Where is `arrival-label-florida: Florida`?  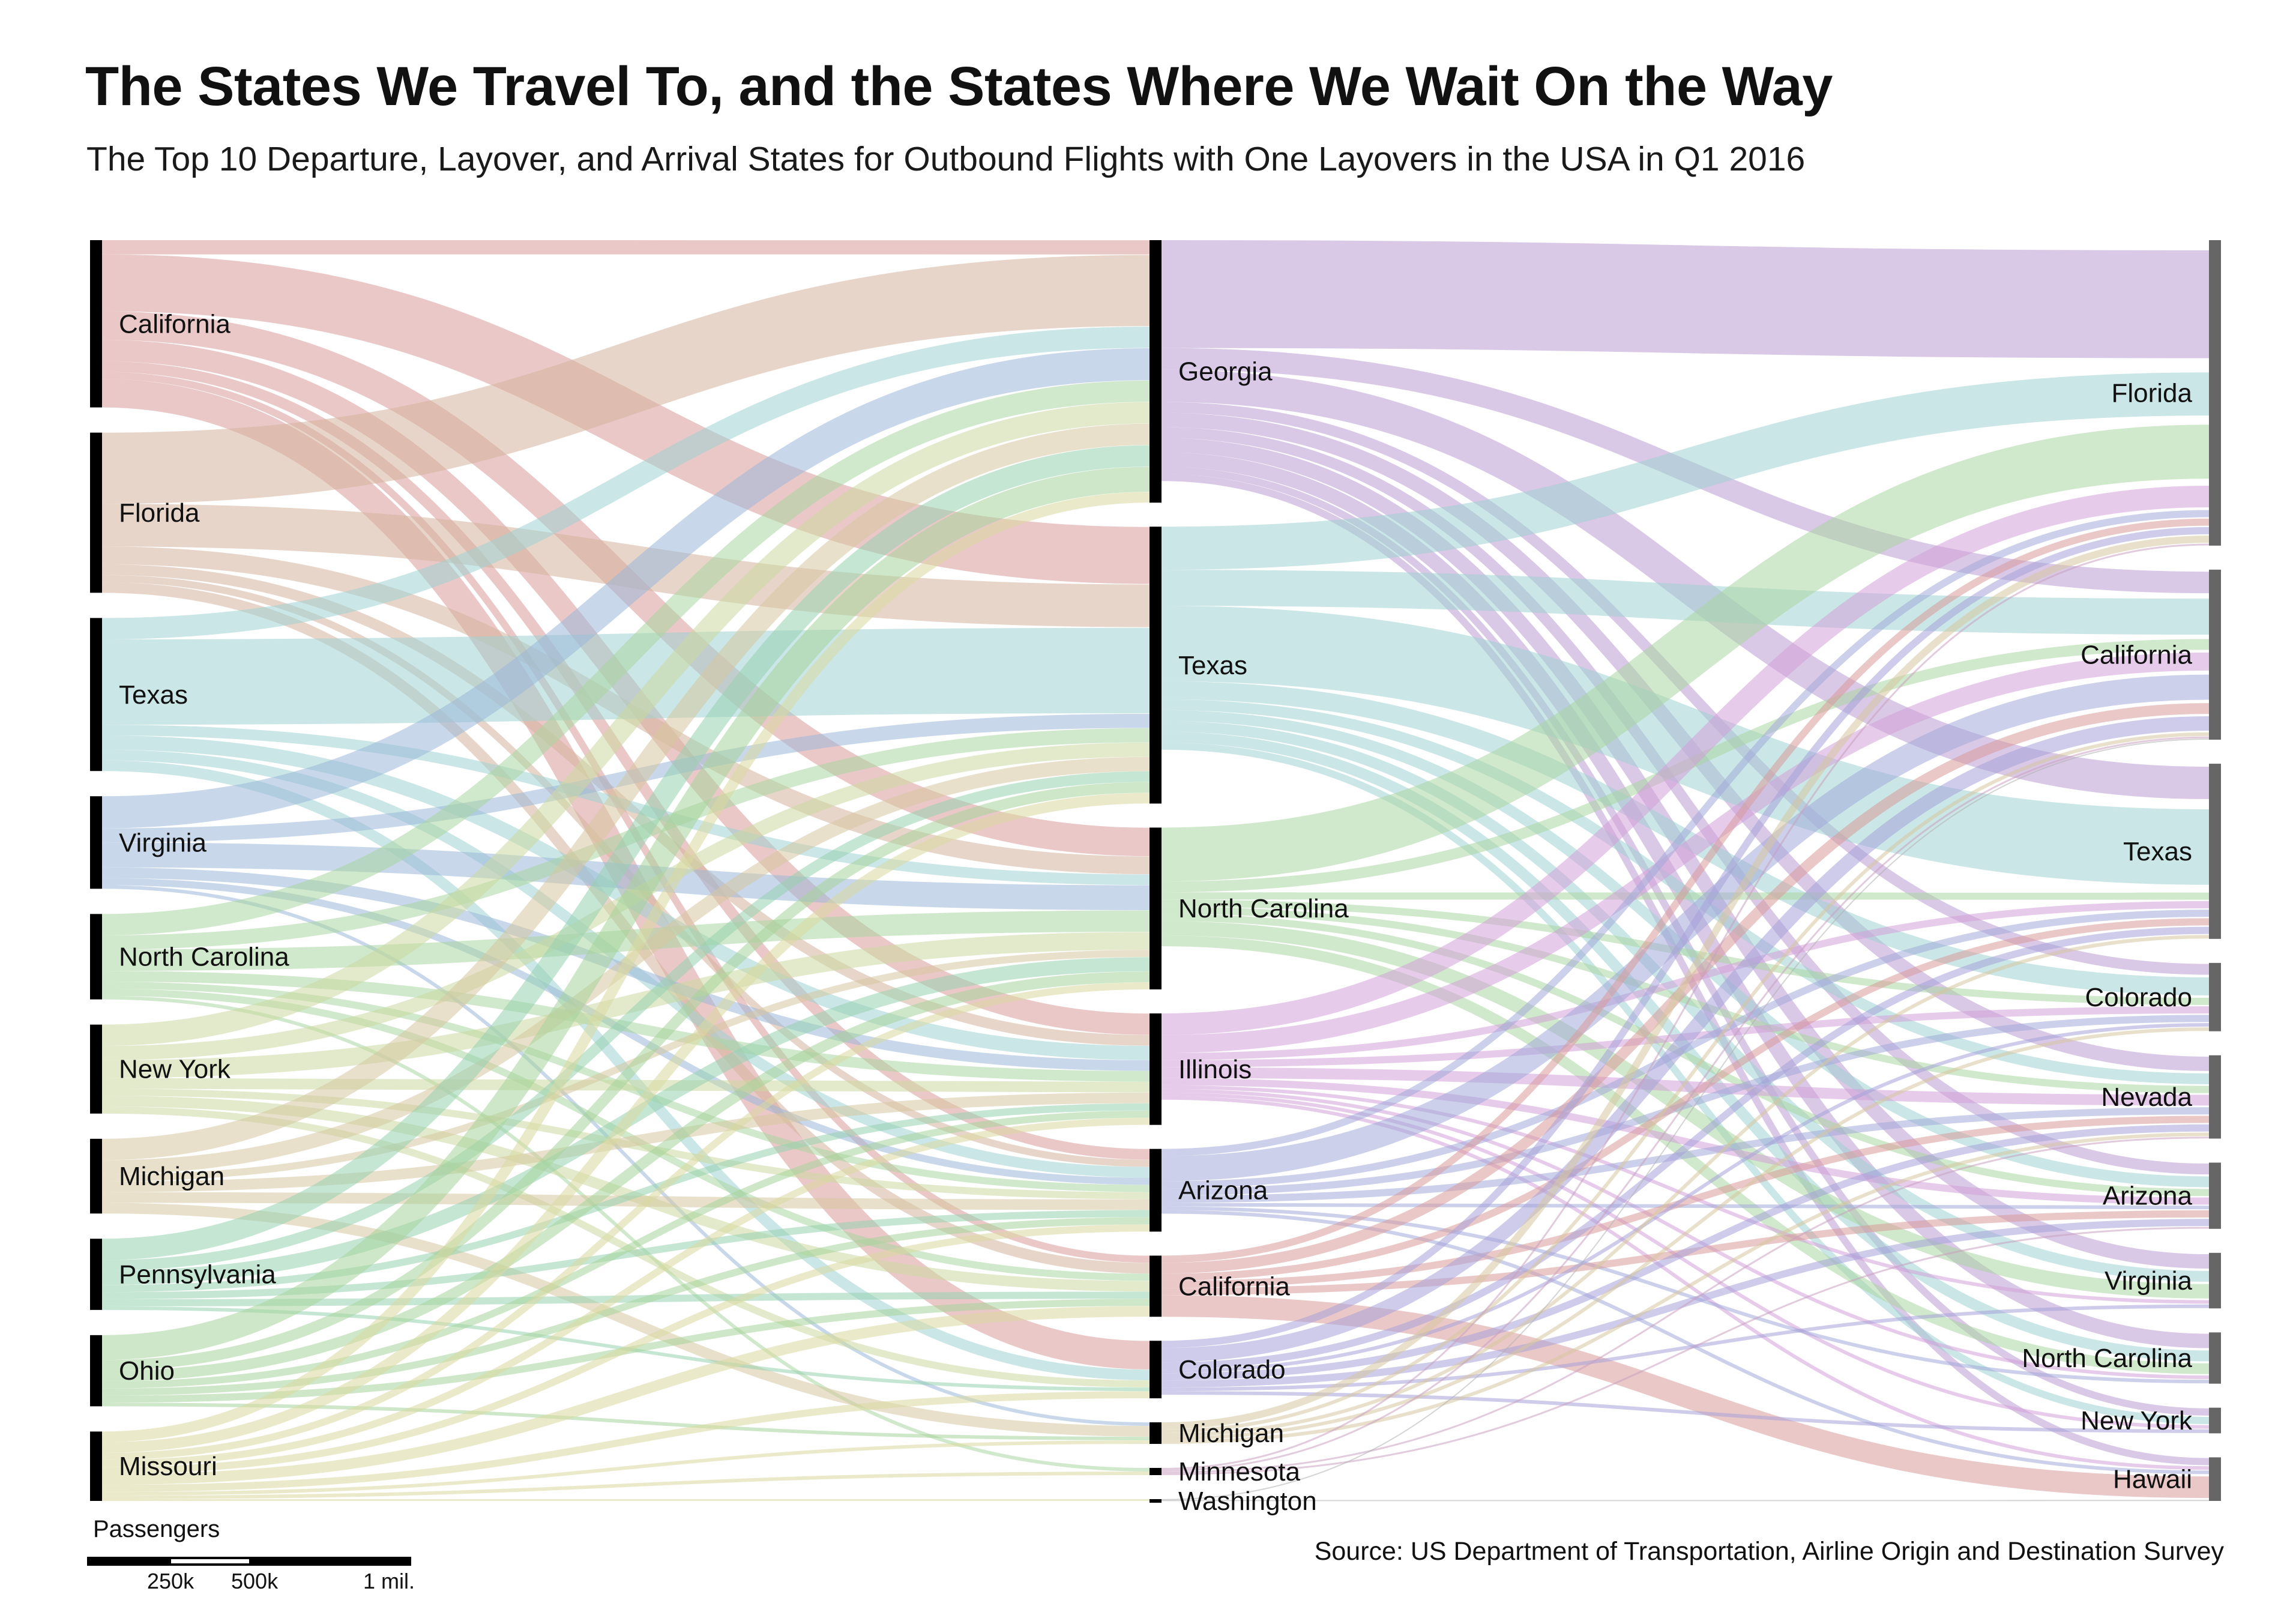 arrival-label-florida: Florida is located at coordinates (2152, 393).